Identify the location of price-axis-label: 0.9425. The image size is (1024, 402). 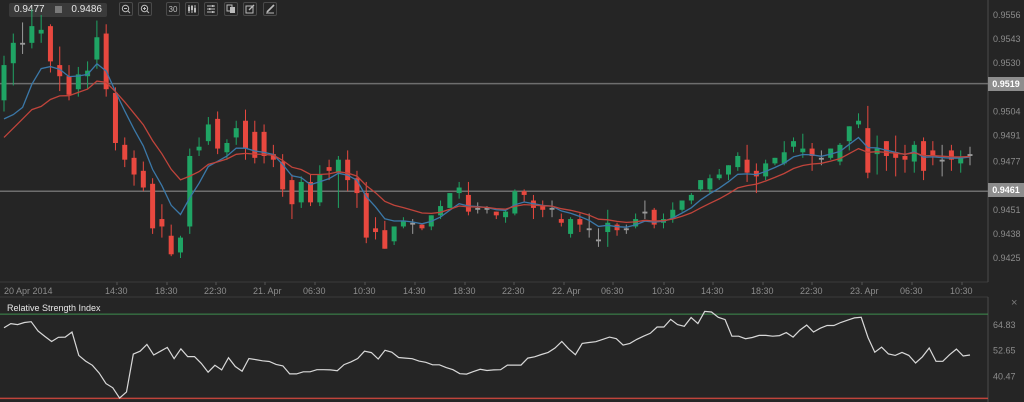
(1007, 258).